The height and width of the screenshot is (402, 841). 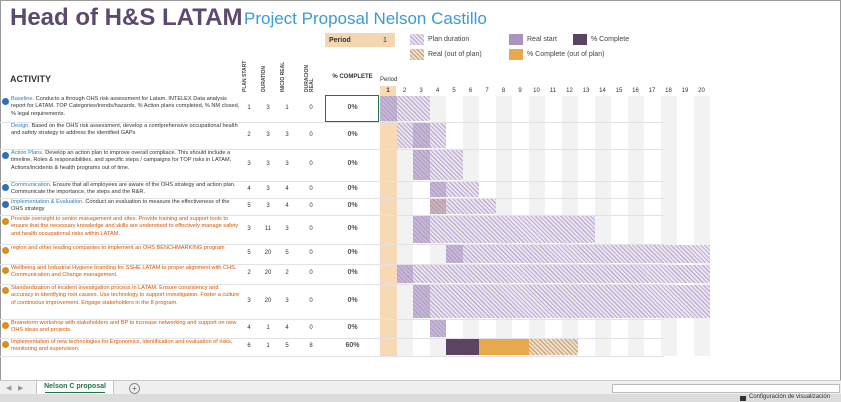 I want to click on cell-plan-start: 6, so click(x=249, y=346).